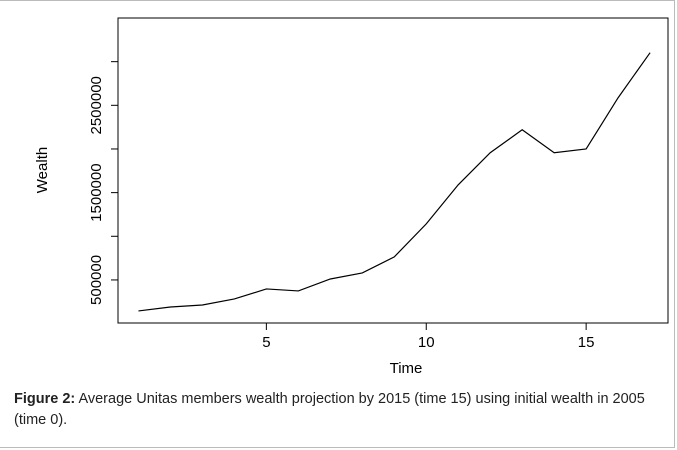 This screenshot has height=450, width=677. What do you see at coordinates (96, 192) in the screenshot?
I see `y-tick-label: 1500000` at bounding box center [96, 192].